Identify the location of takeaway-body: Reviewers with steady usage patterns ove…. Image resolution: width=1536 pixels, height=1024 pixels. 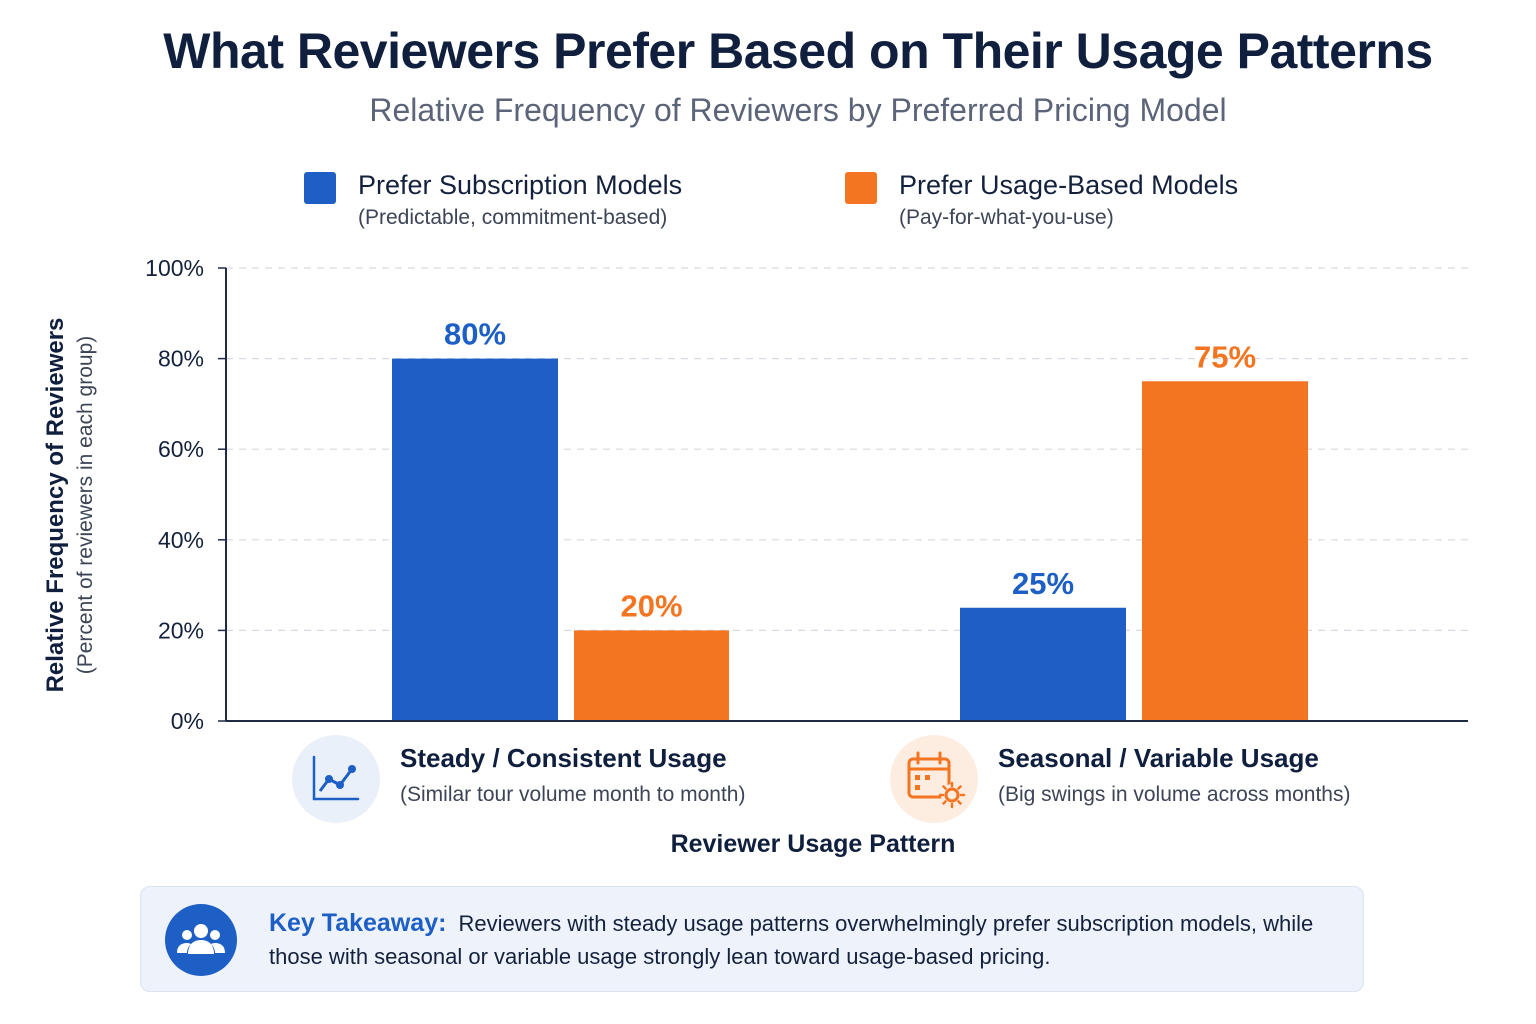
(791, 940).